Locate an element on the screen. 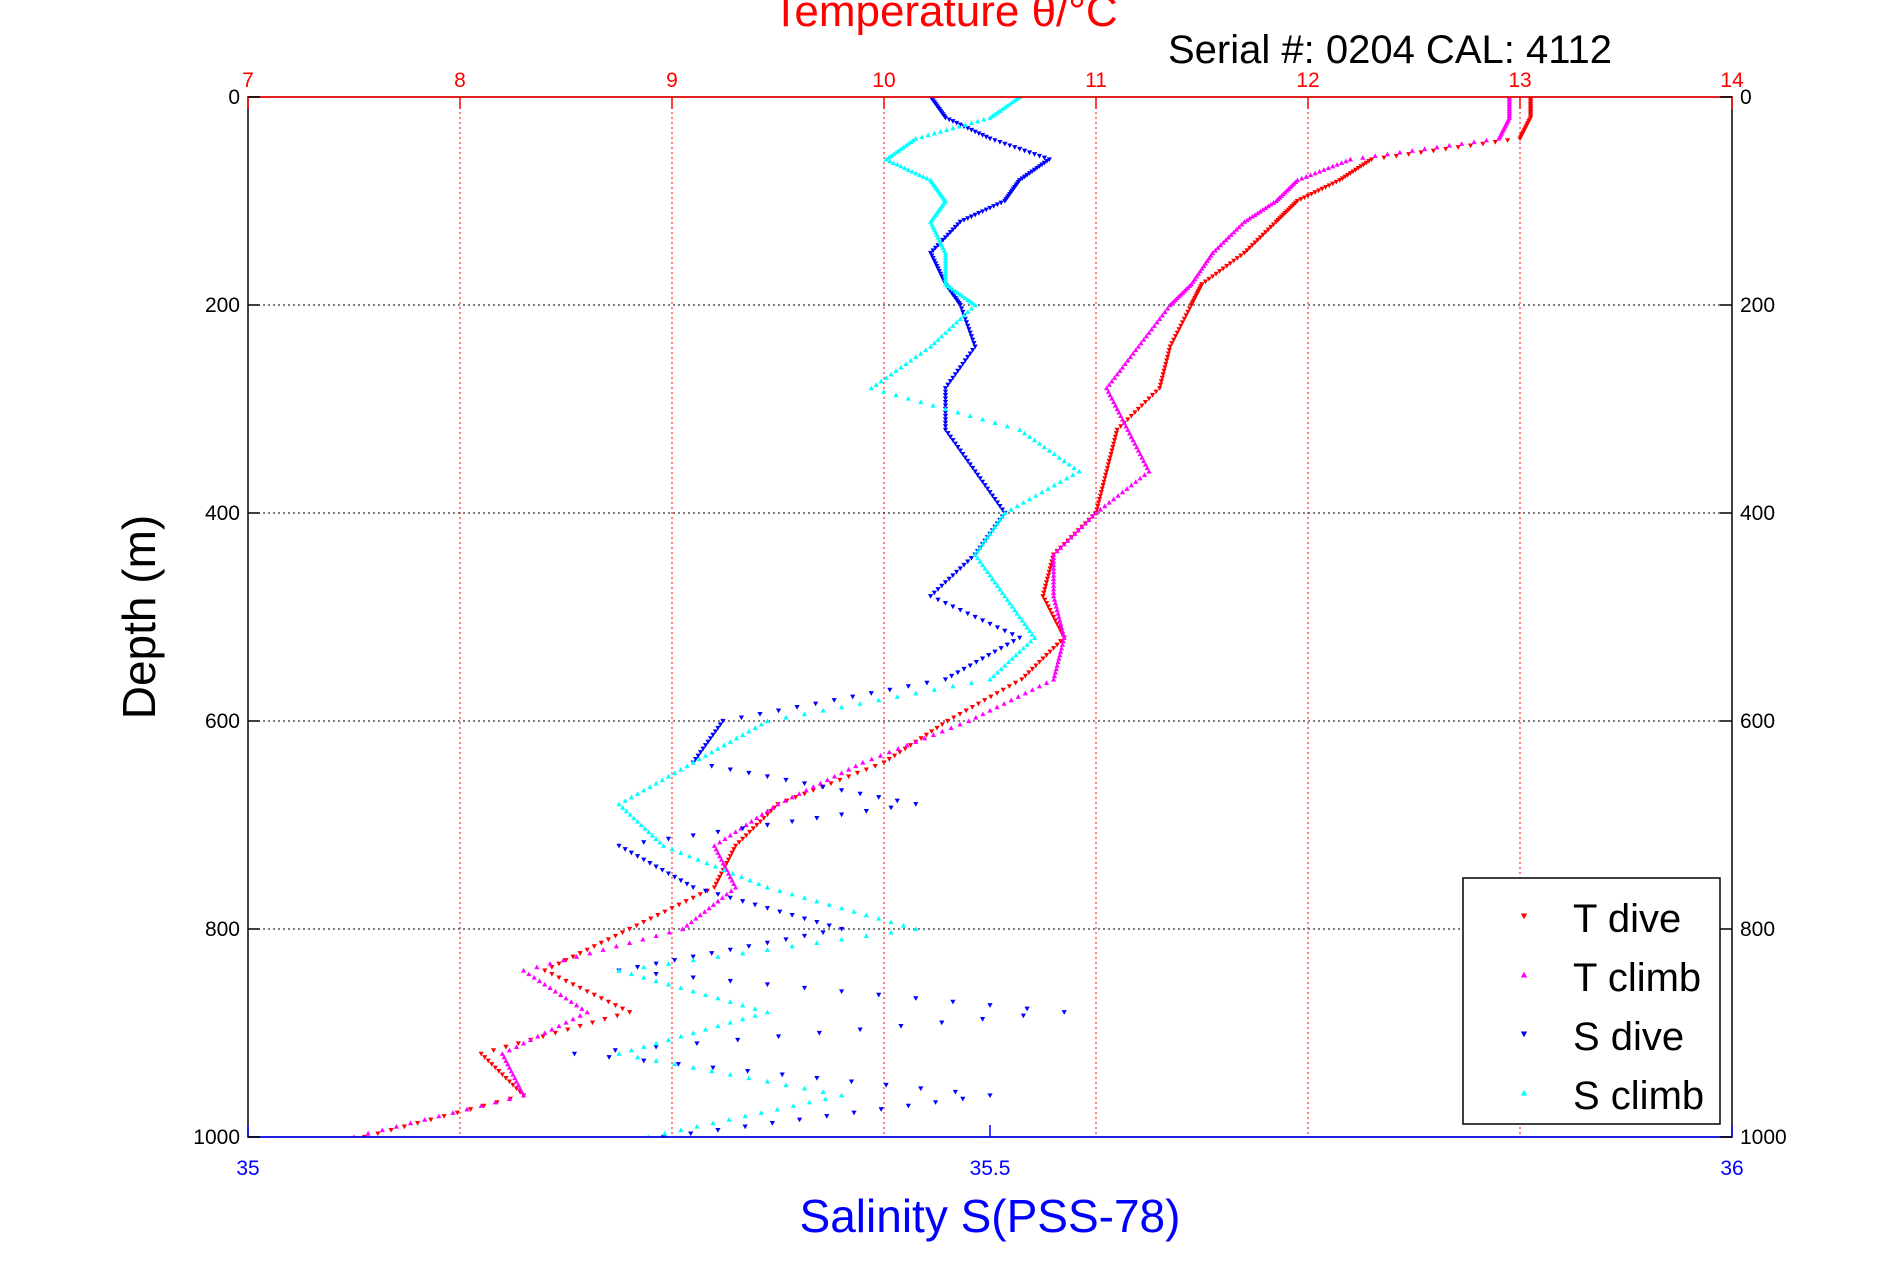  temperature-tick-label: 14 is located at coordinates (1732, 80).